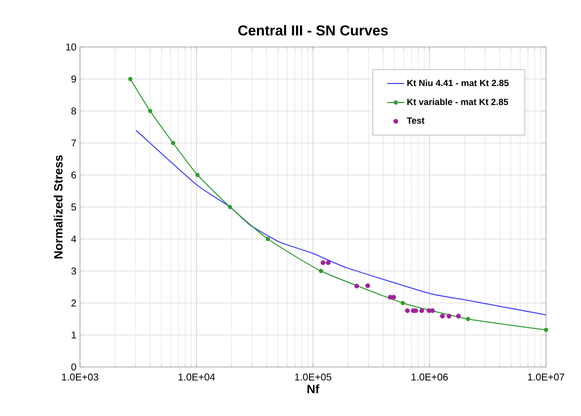 This screenshot has height=416, width=581. What do you see at coordinates (458, 83) in the screenshot?
I see `legend-label: Kt Niu 4.41 - mat Kt 2.85` at bounding box center [458, 83].